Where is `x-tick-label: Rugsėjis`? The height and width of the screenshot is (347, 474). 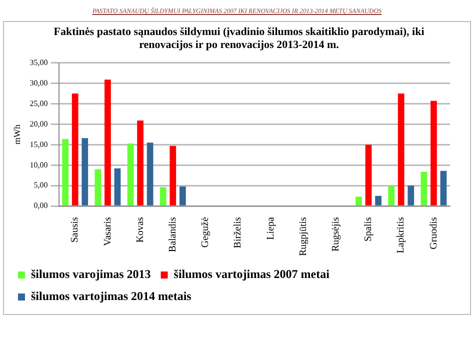 x-tick-label: Rugsėjis is located at coordinates (336, 234).